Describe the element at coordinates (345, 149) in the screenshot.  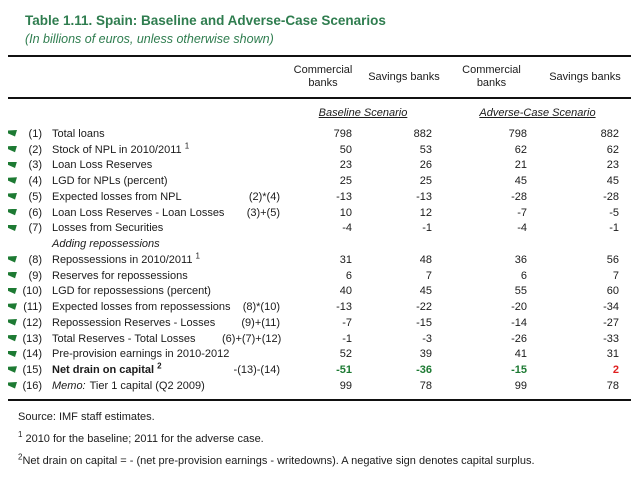
I see `value-baseline-commercial: 50` at that location.